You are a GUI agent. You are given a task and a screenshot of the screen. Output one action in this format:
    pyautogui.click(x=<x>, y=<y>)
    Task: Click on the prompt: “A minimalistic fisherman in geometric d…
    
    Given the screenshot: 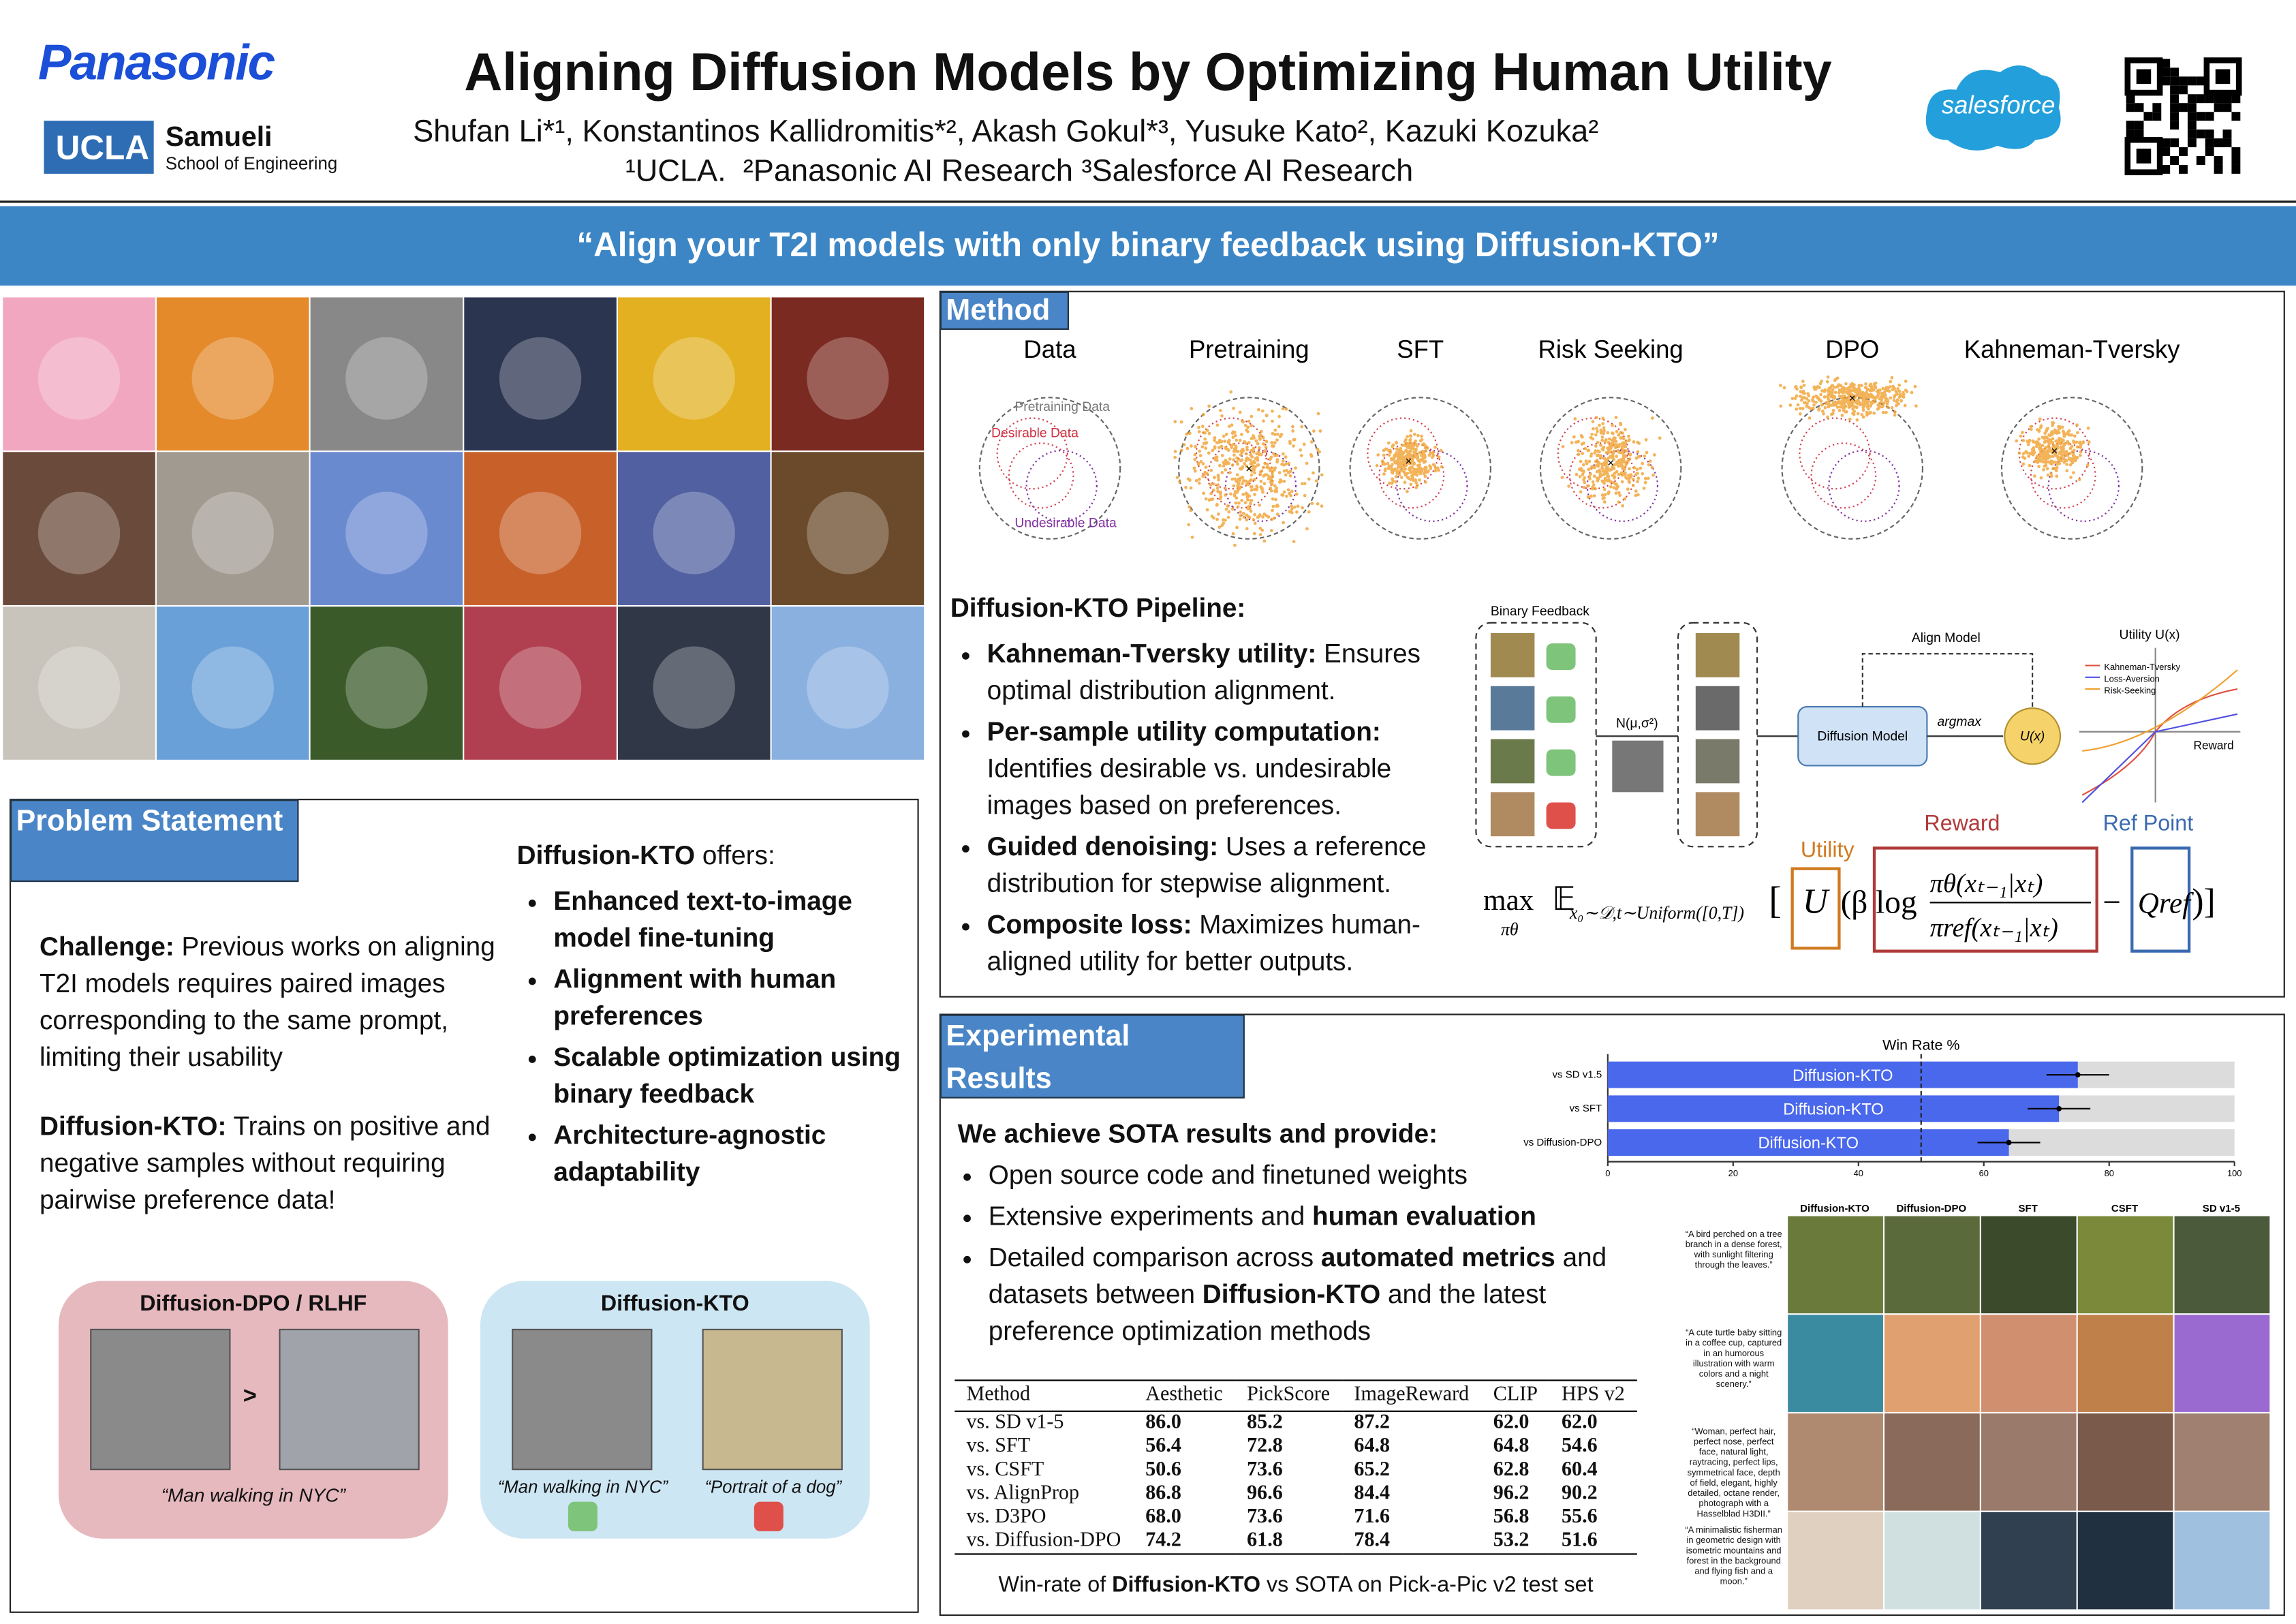 What is the action you would take?
    pyautogui.click(x=1734, y=1557)
    